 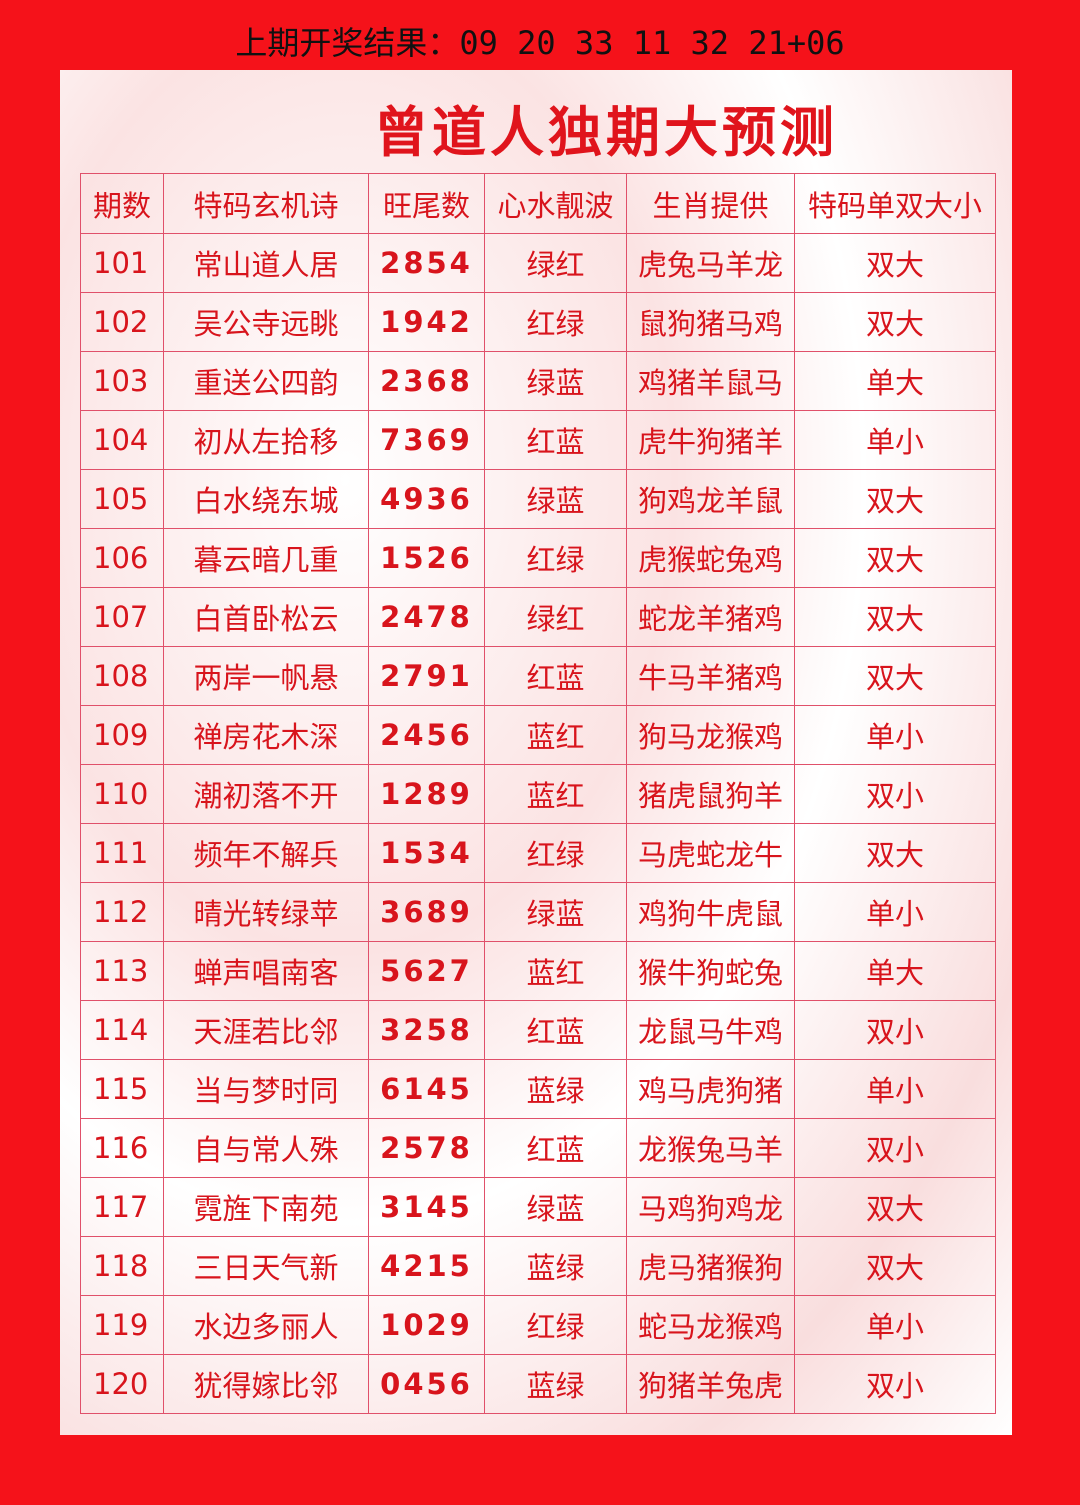 I want to click on table-cell: 101, so click(x=122, y=263).